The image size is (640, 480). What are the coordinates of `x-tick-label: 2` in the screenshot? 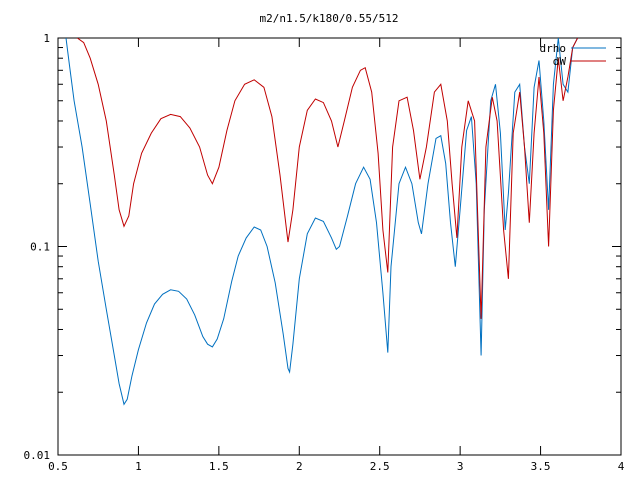 It's located at (299, 466).